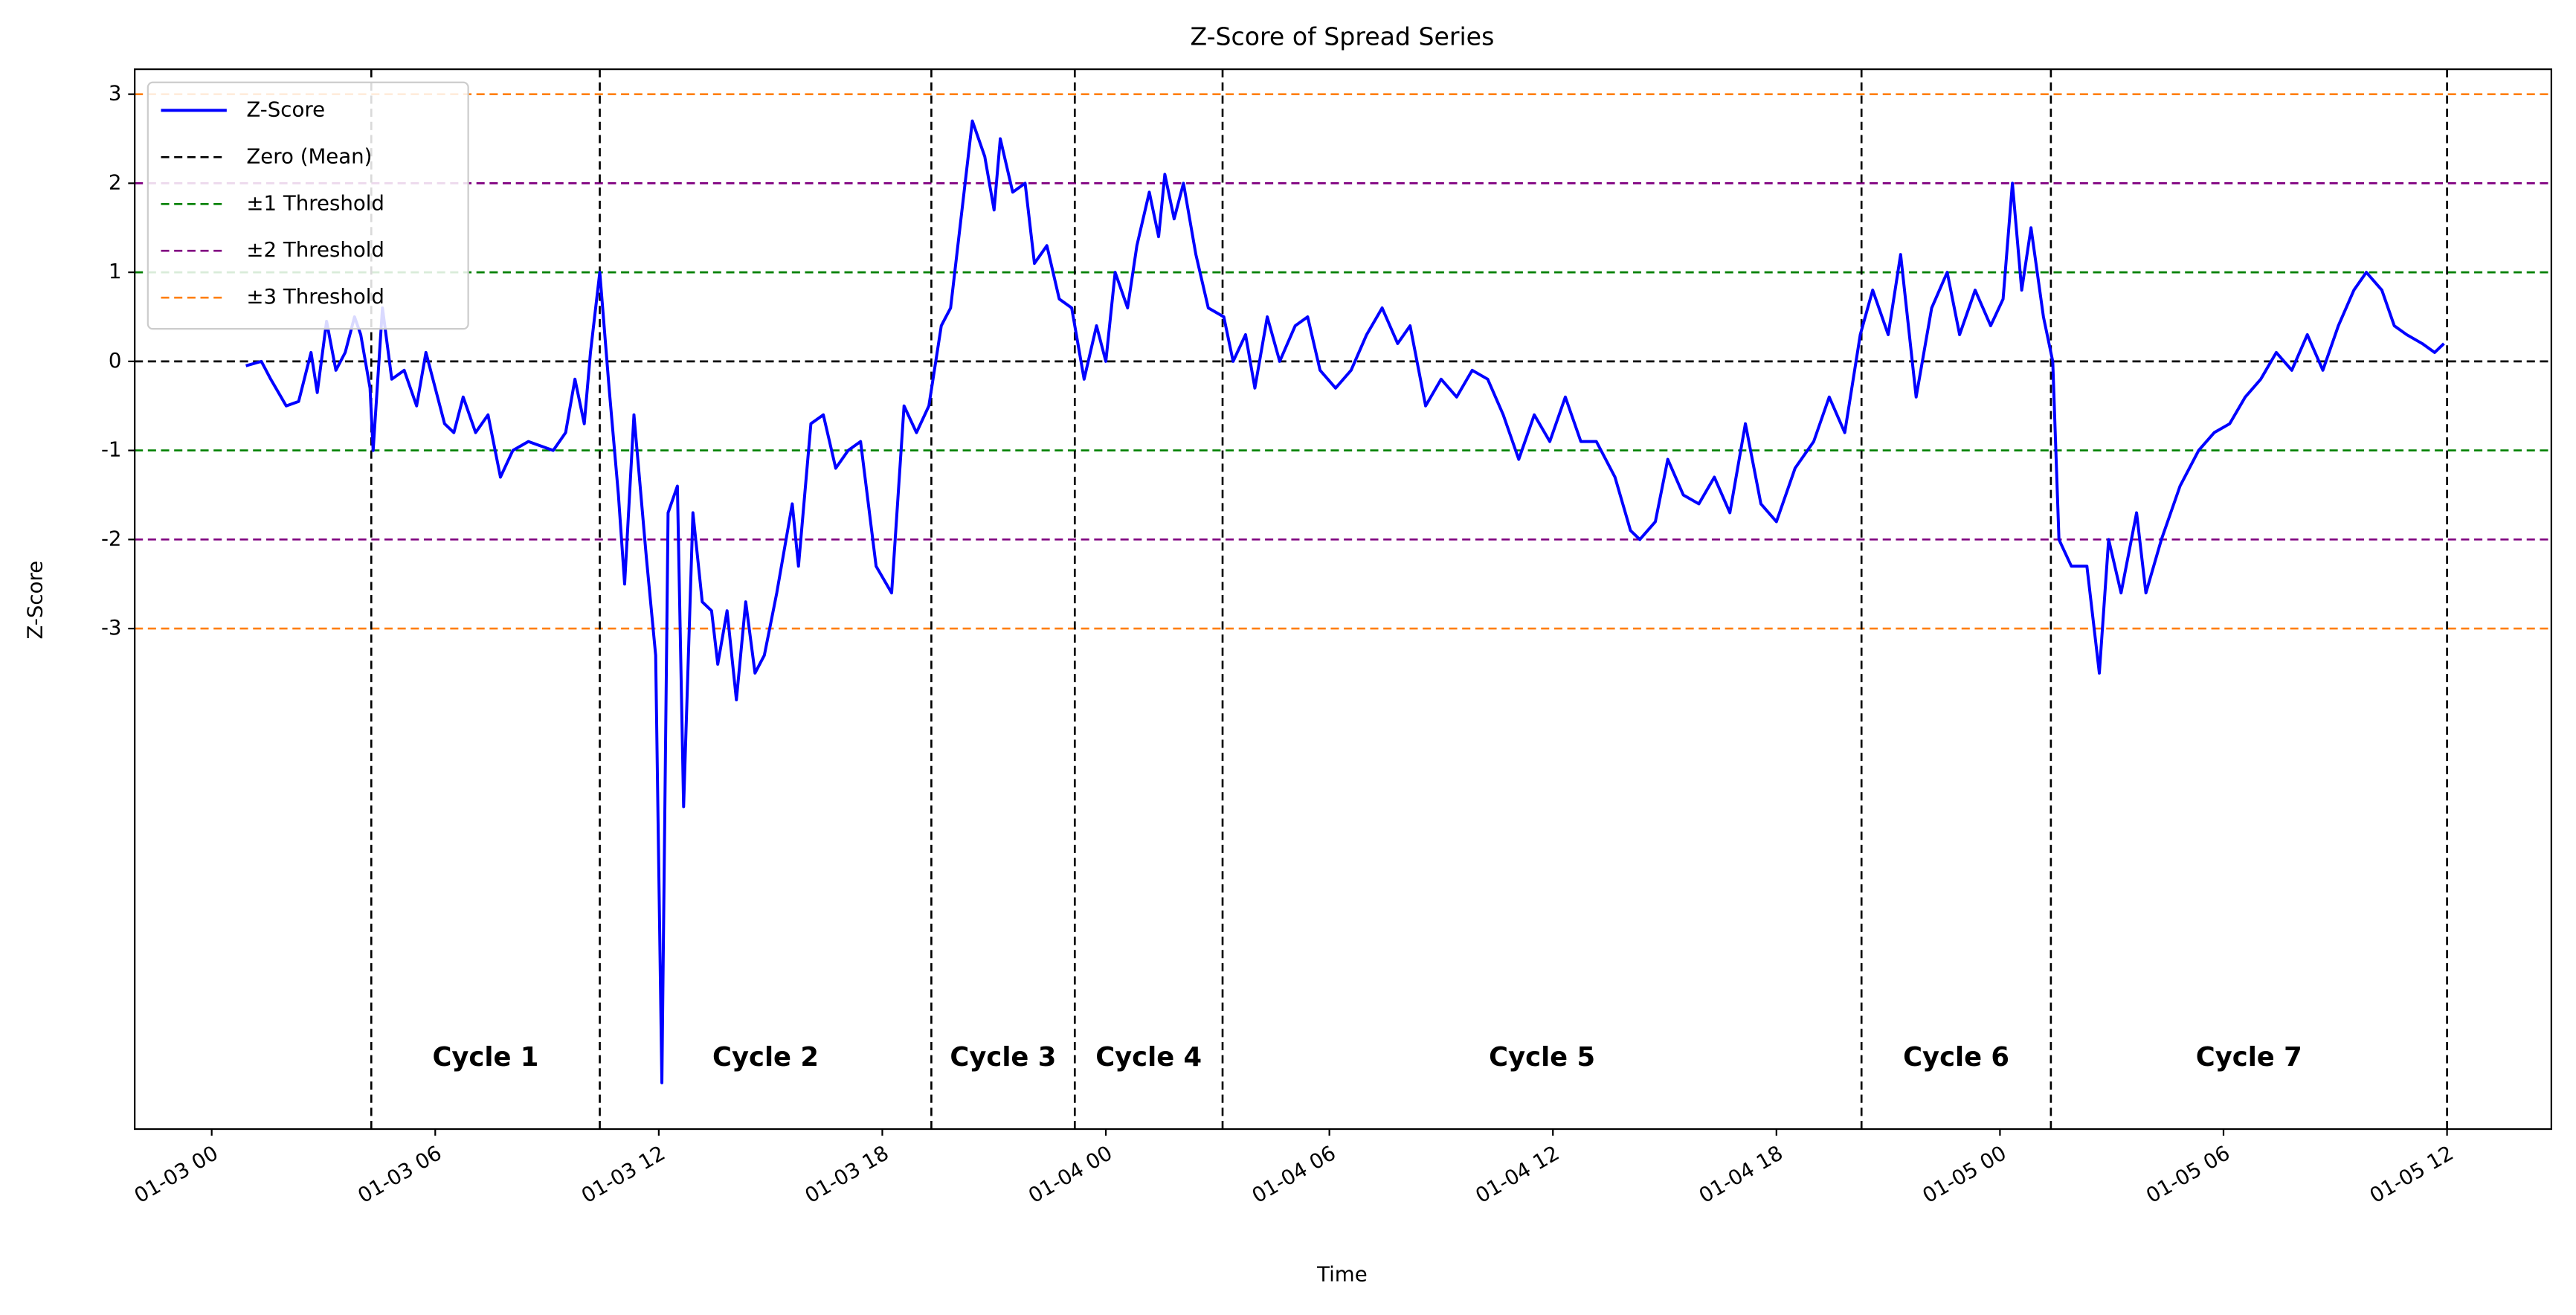  What do you see at coordinates (623, 1174) in the screenshot?
I see `x-tick-label: 01-03 12` at bounding box center [623, 1174].